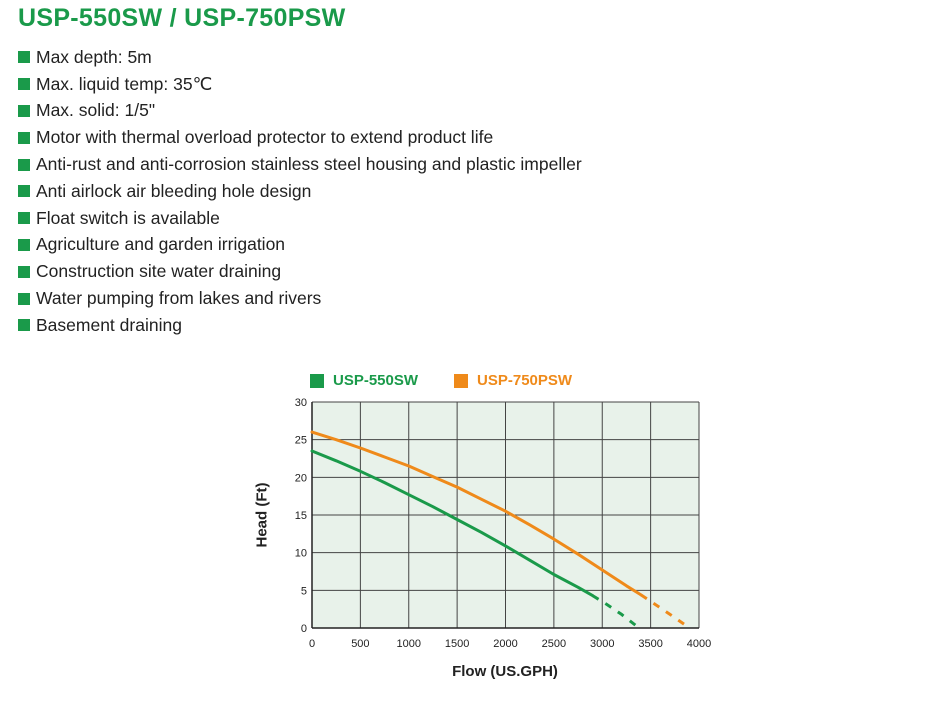  Describe the element at coordinates (505, 671) in the screenshot. I see `x-axis-label: Flow (US.GPH)` at that location.